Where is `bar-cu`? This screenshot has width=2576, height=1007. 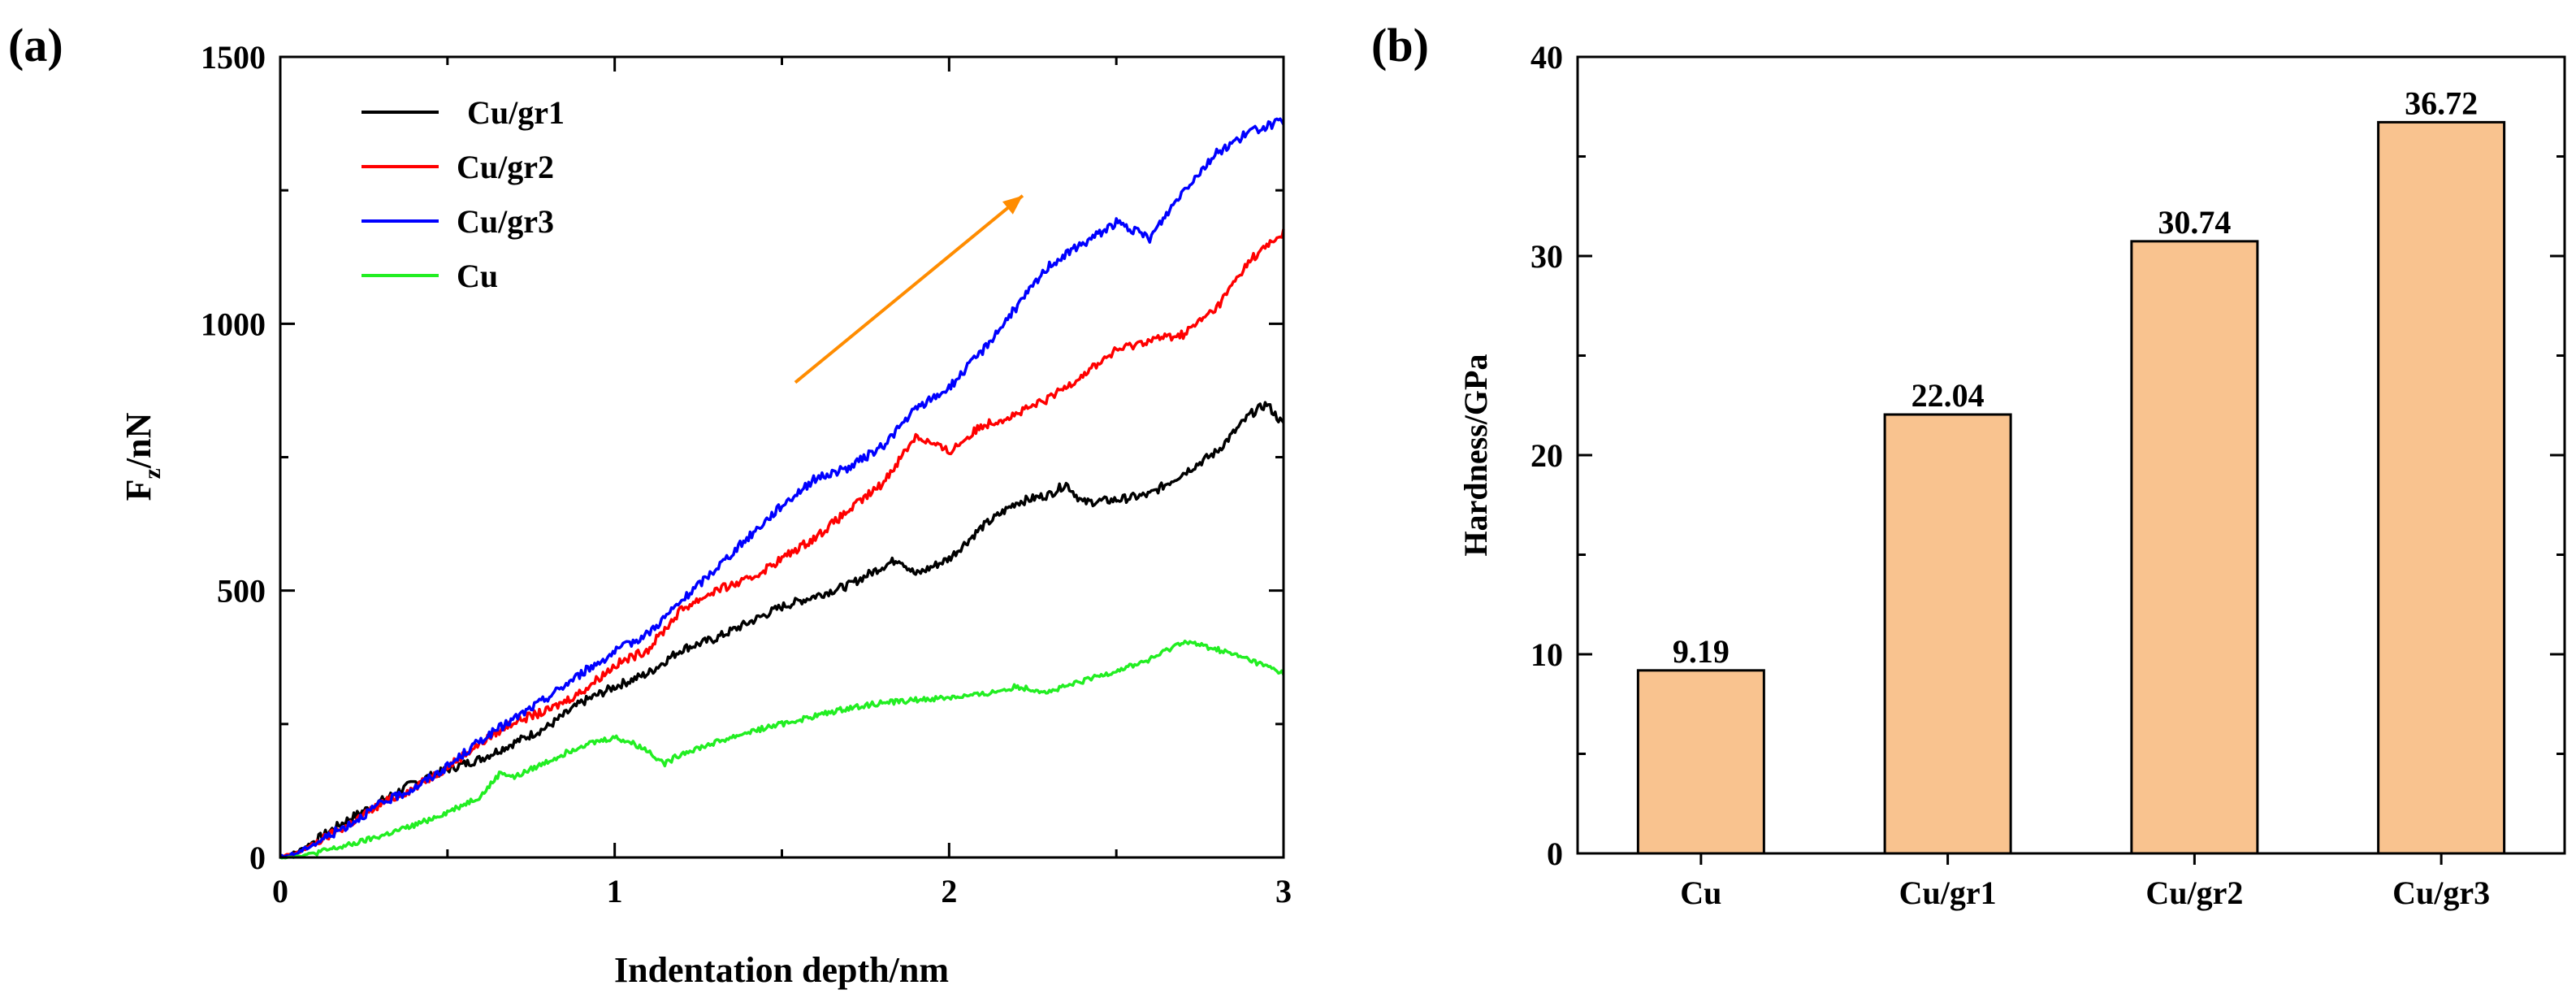
bar-cu is located at coordinates (1700, 762).